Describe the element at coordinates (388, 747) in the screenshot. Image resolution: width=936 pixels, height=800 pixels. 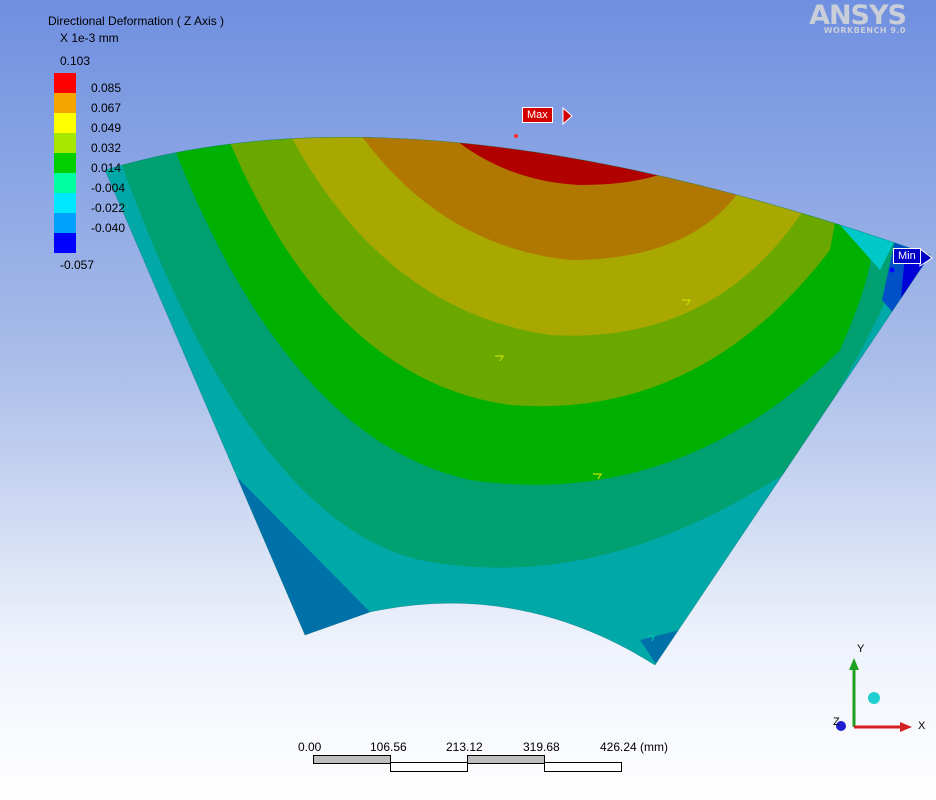
I see `scale-tick-label: 106.56` at that location.